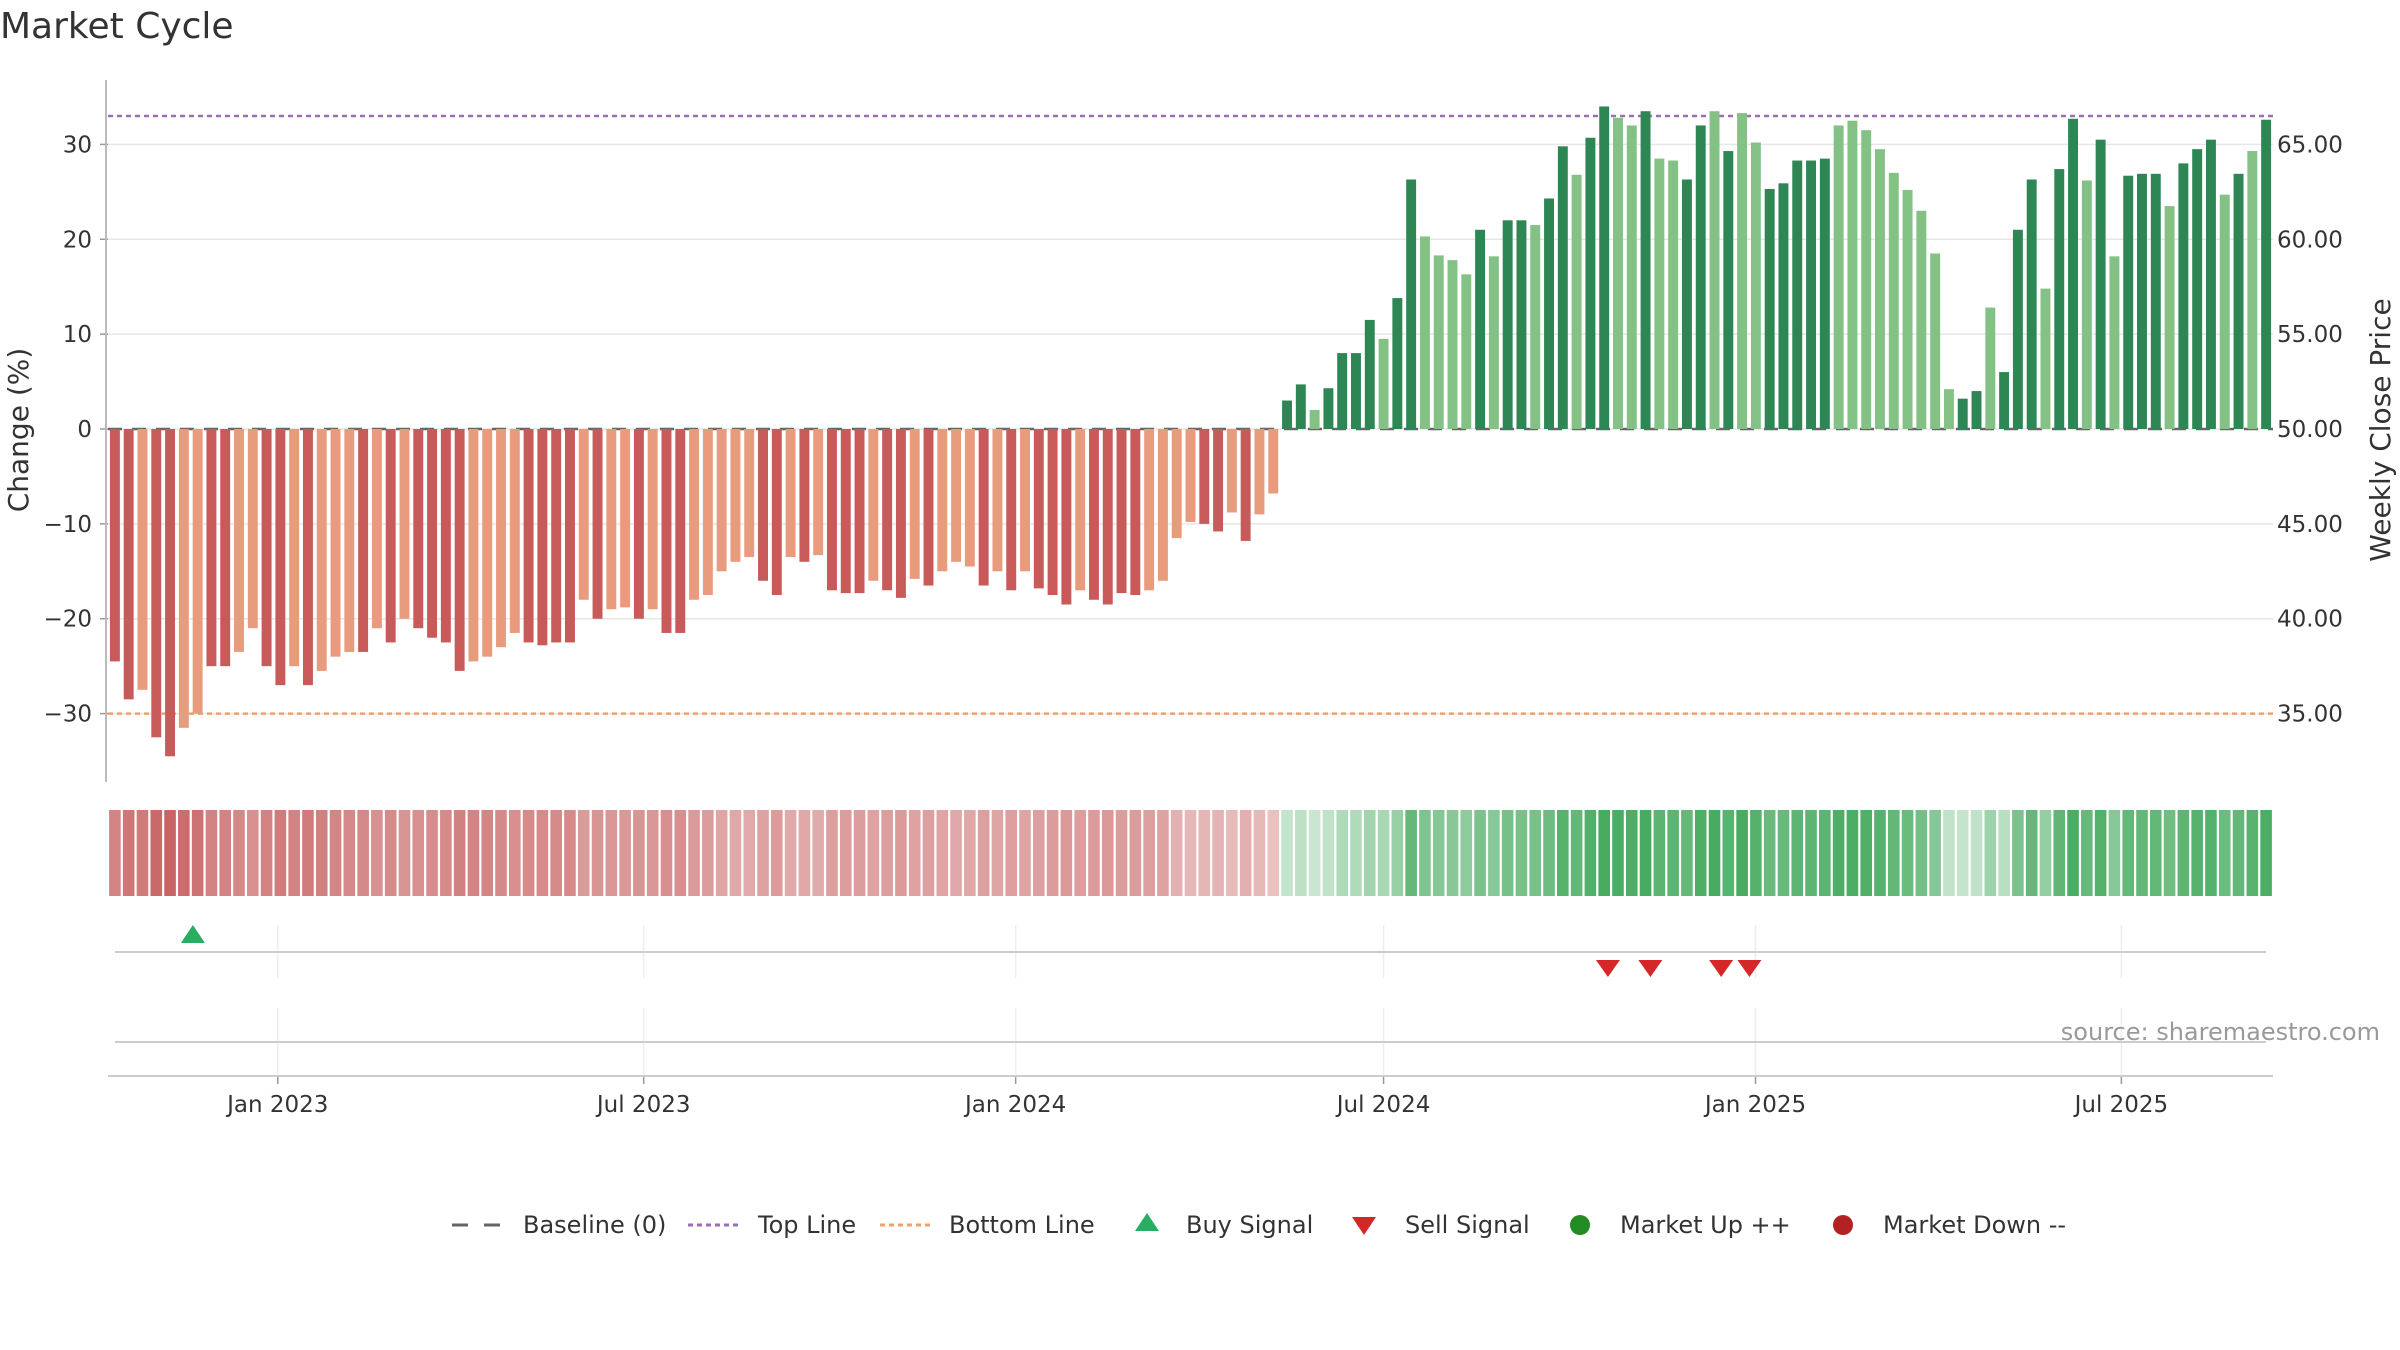 This screenshot has width=2400, height=1350. What do you see at coordinates (1843, 1225) in the screenshot?
I see `red-circle-icon` at bounding box center [1843, 1225].